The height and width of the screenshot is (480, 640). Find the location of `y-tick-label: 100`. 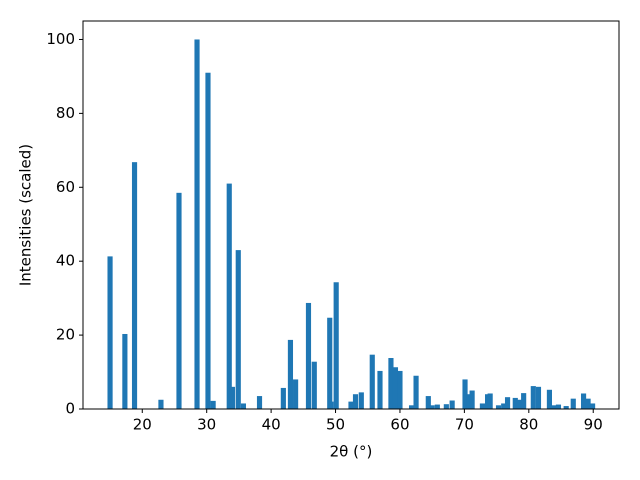

y-tick-label: 100 is located at coordinates (60, 39).